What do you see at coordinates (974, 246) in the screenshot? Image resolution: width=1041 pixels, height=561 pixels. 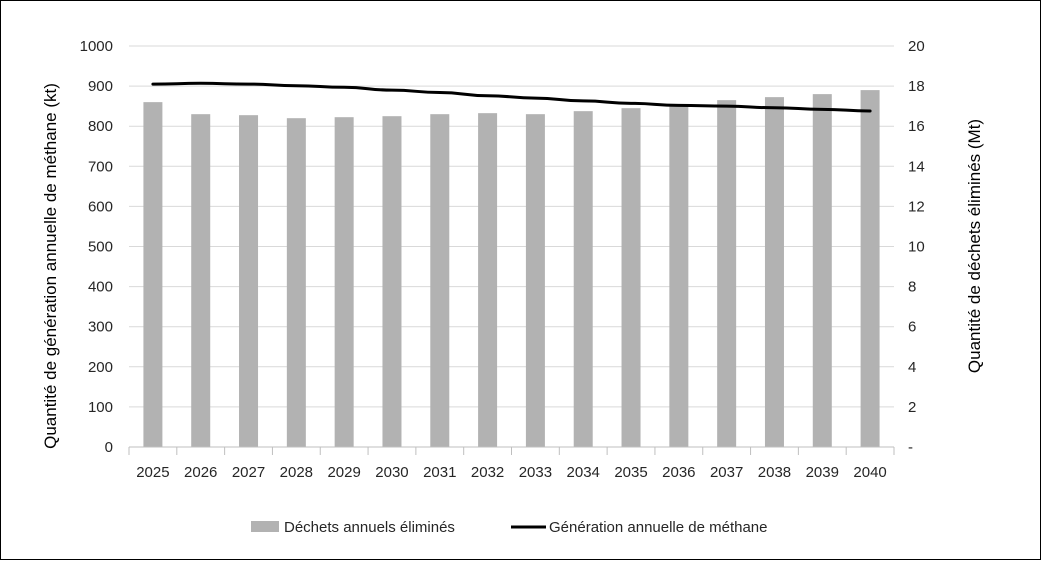 I see `right-axis-title: Quantité de déchets éliminés (Mt)` at bounding box center [974, 246].